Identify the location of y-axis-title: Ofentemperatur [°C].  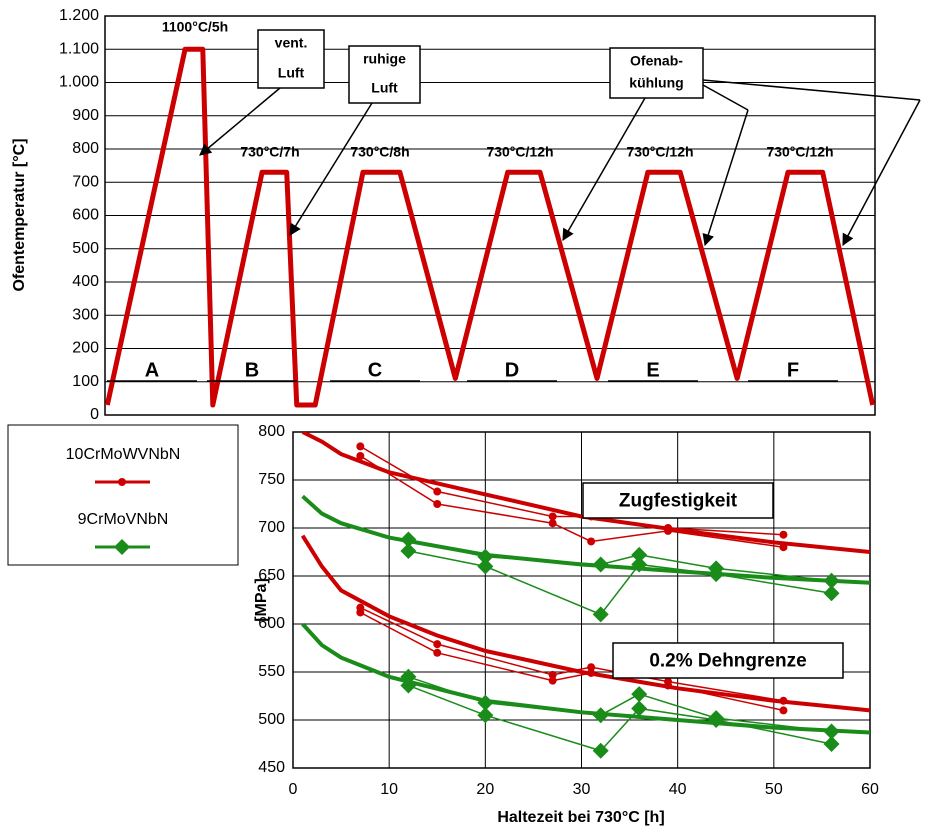
(19, 214).